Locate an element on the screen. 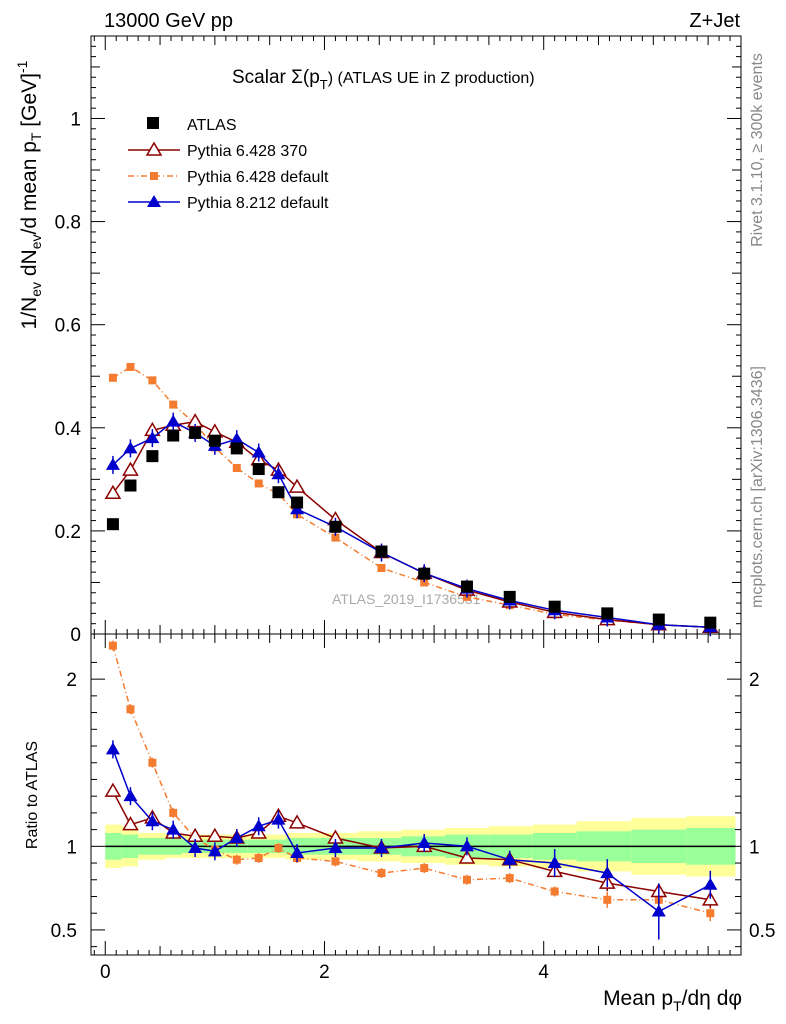 The width and height of the screenshot is (786, 1024). title-sub: T is located at coordinates (324, 84).